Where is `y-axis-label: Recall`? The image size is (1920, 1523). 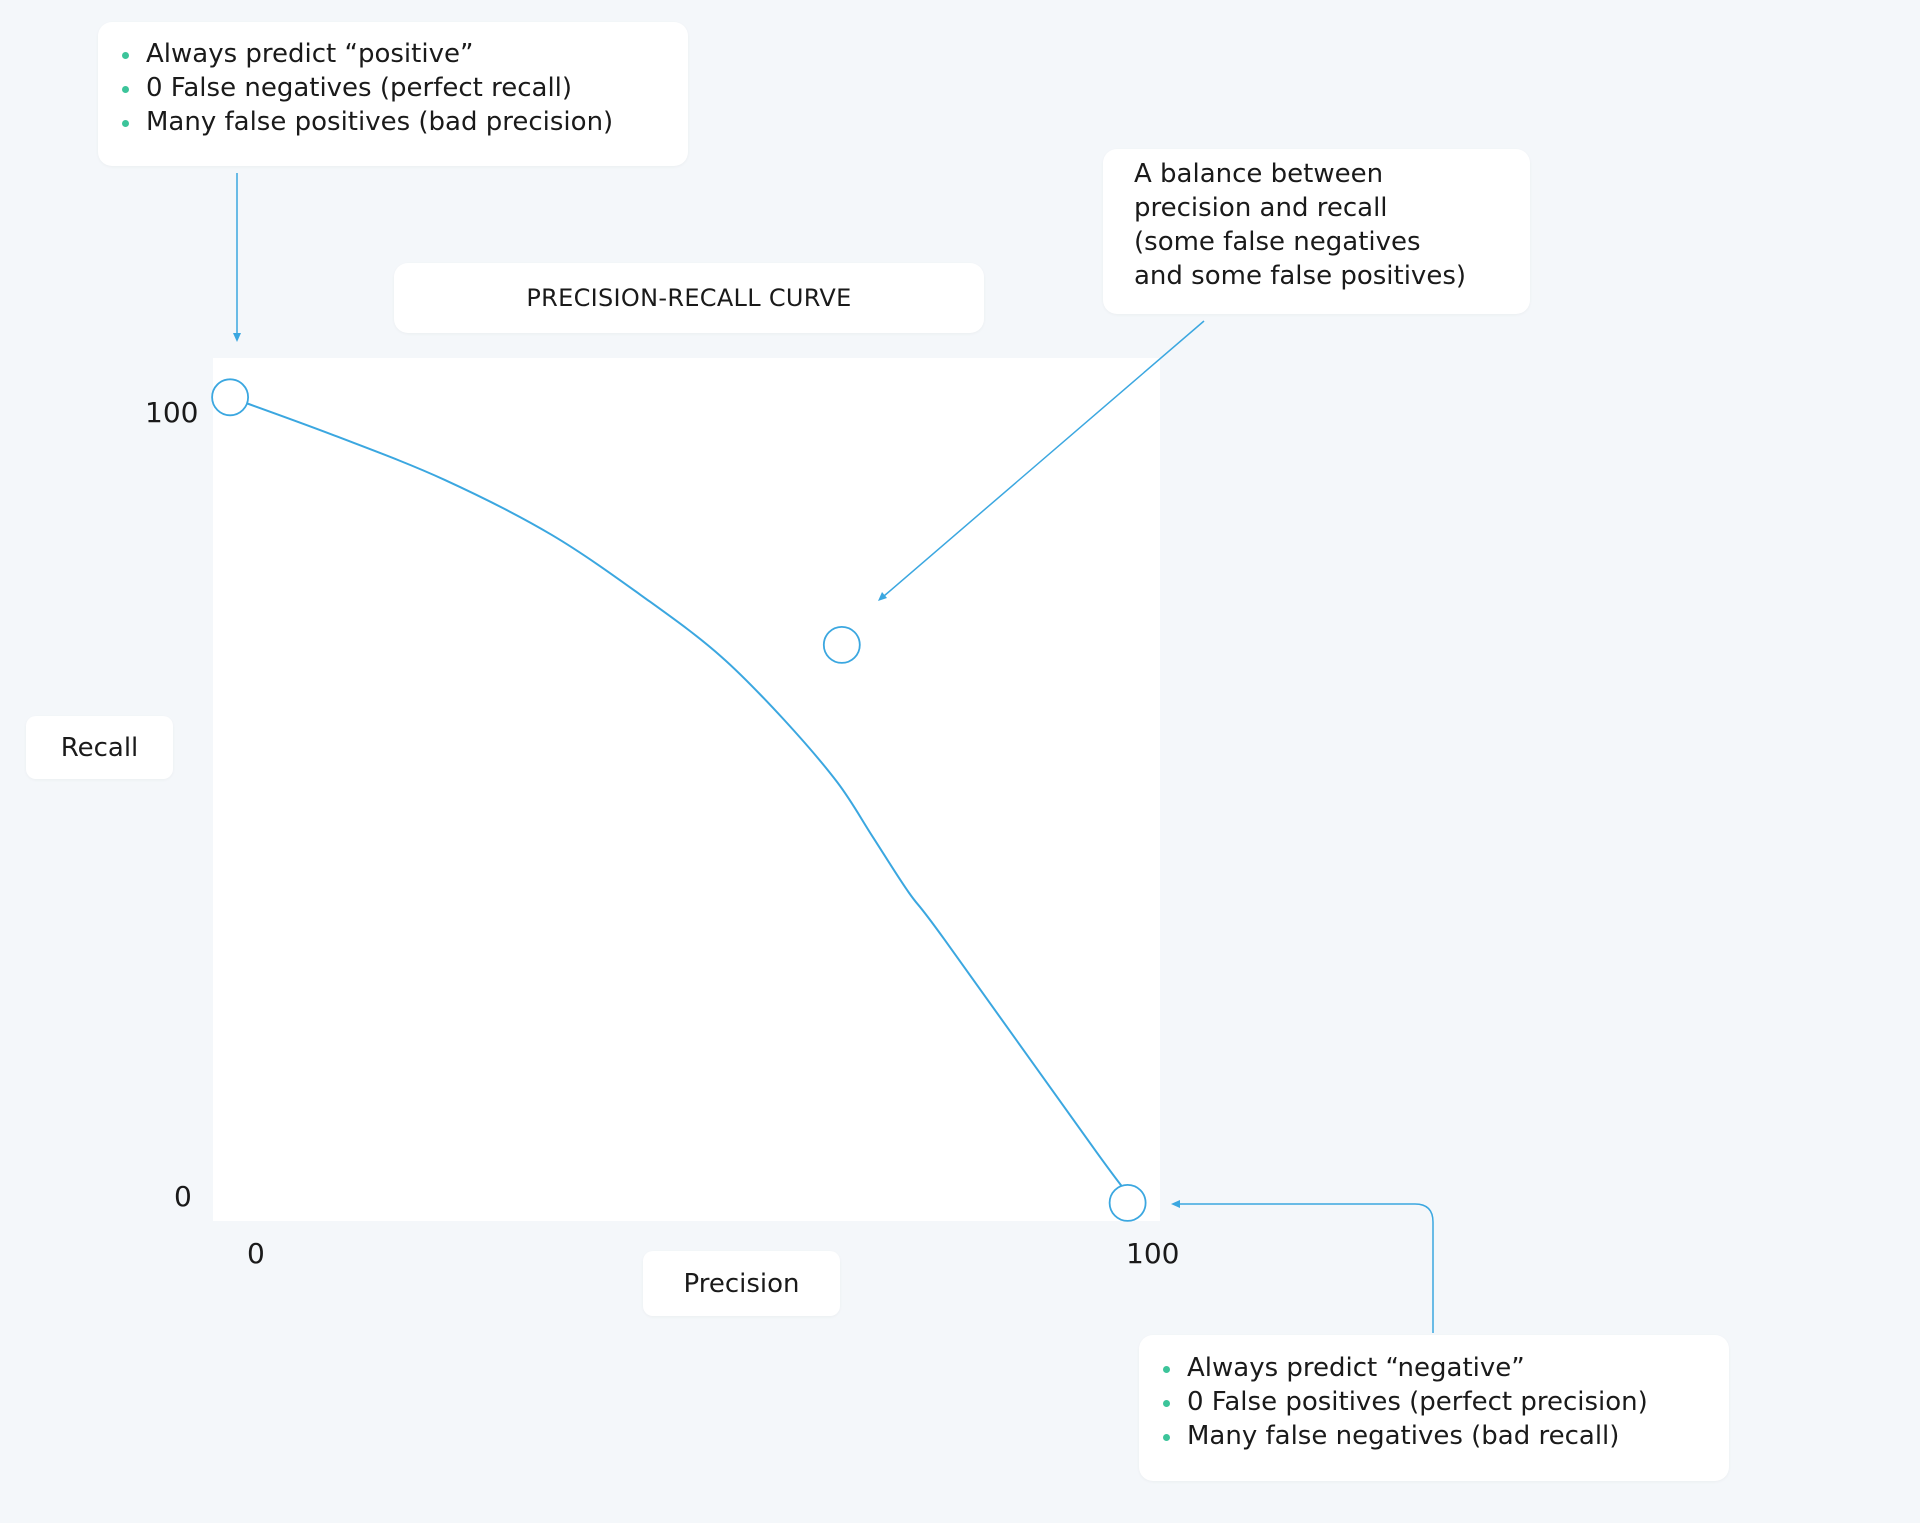
y-axis-label: Recall is located at coordinates (99, 747).